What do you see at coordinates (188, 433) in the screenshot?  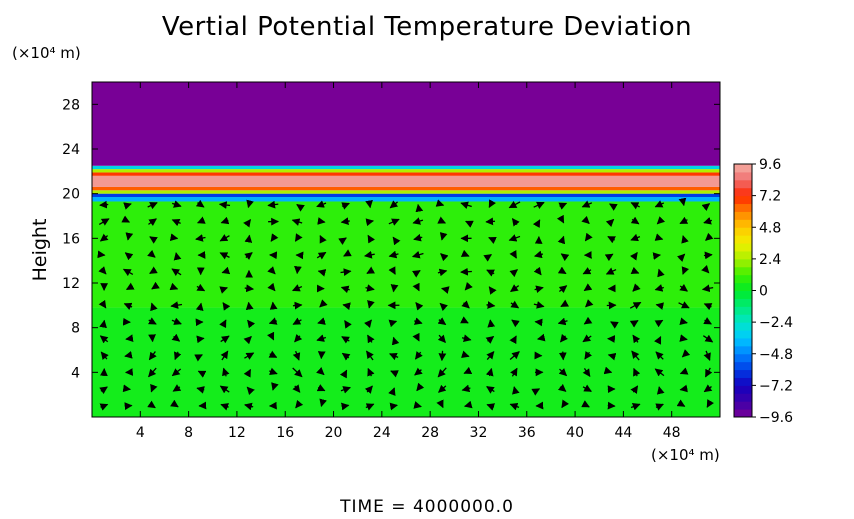 I see `x-tick-label: 8` at bounding box center [188, 433].